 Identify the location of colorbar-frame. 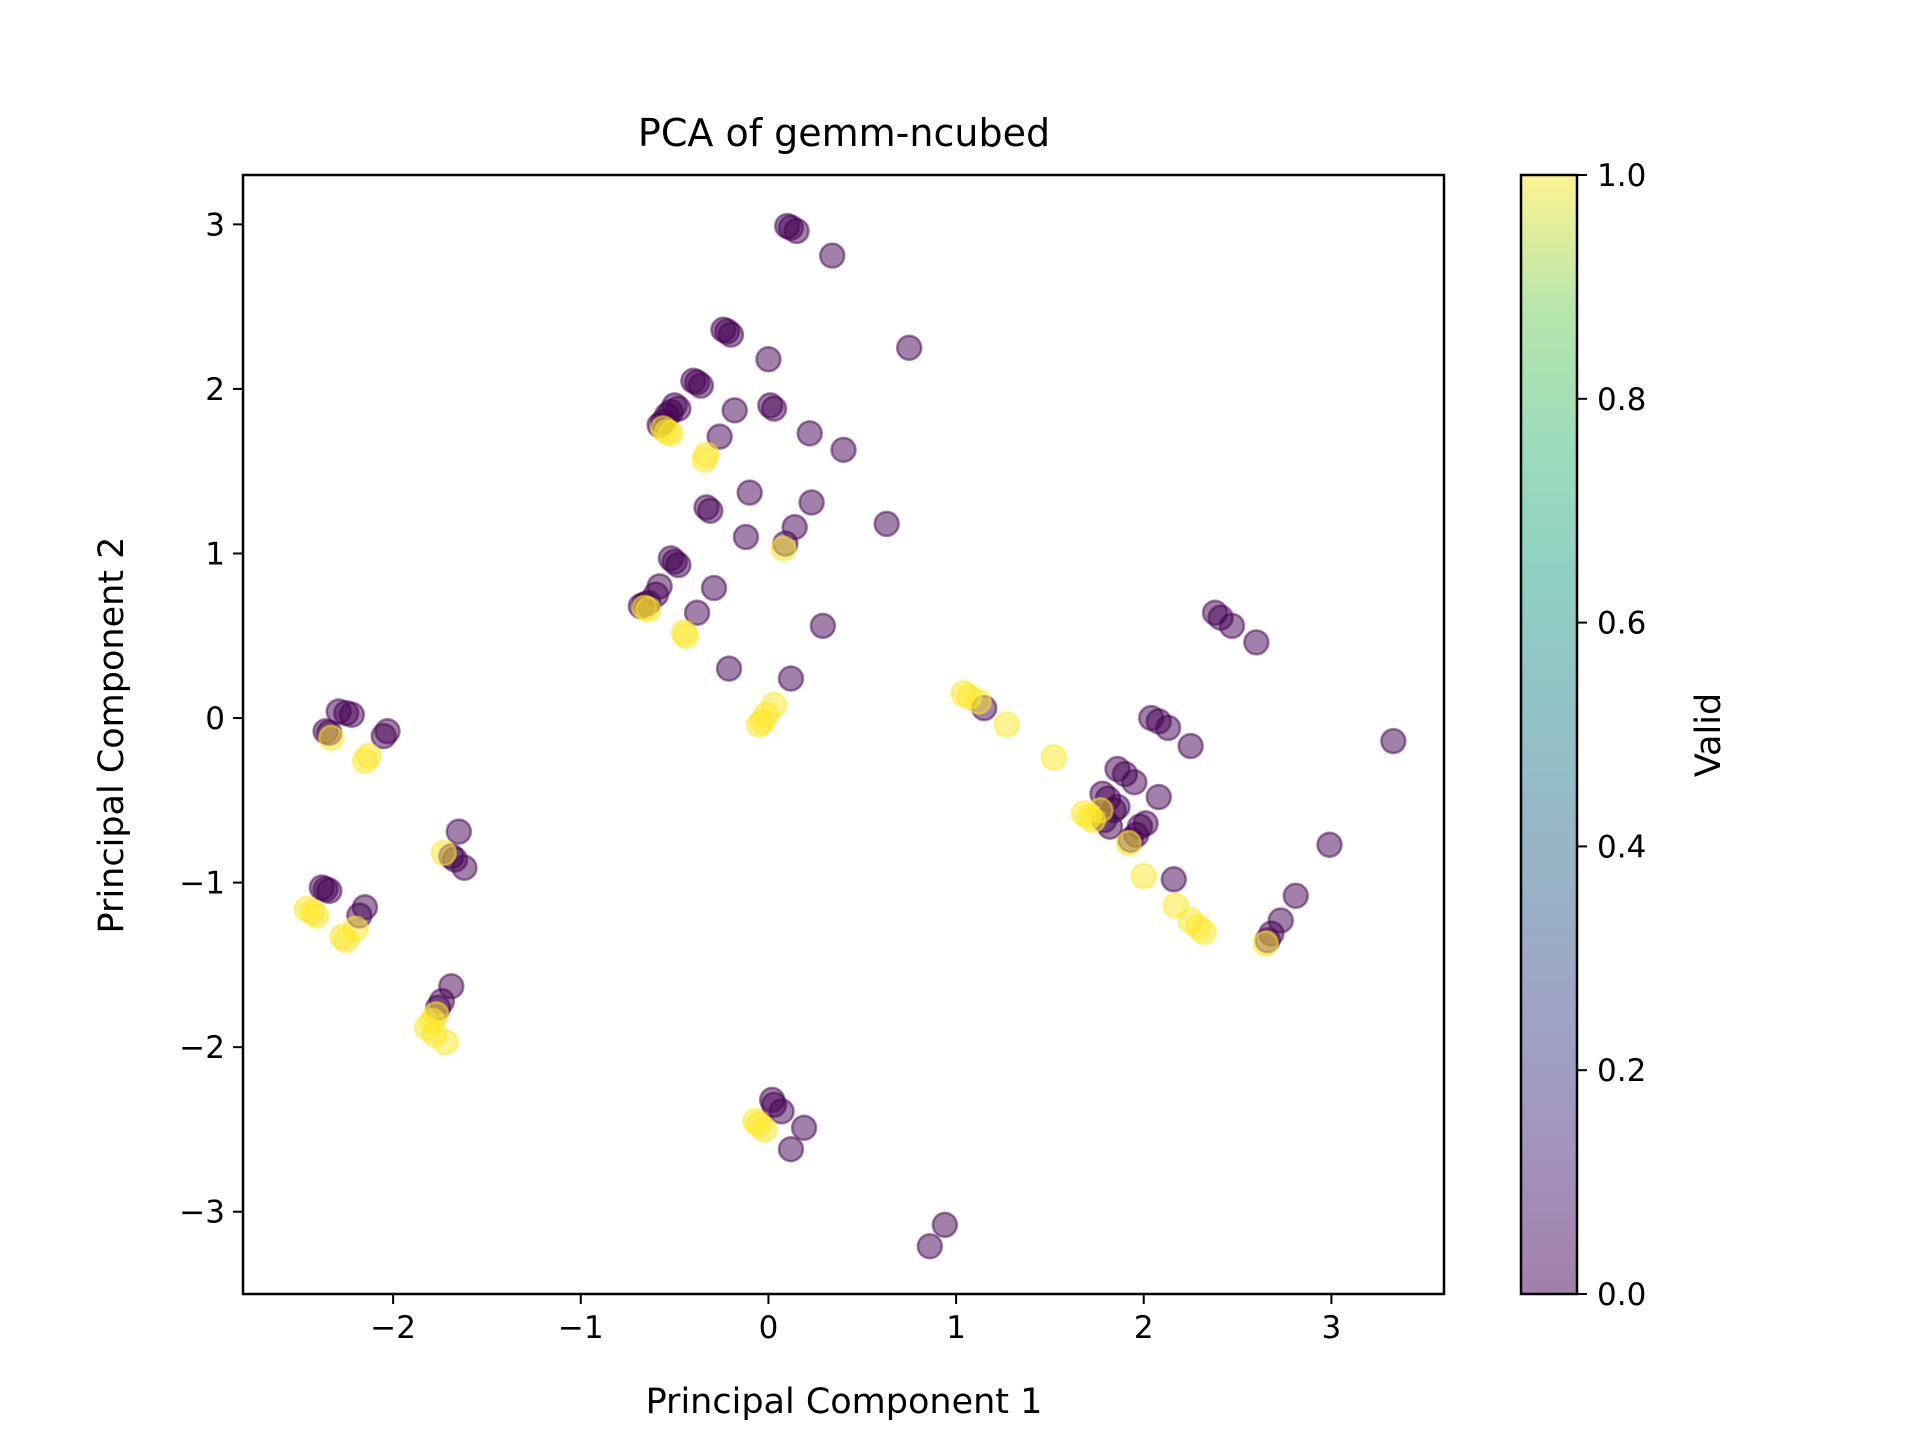
(1549, 734).